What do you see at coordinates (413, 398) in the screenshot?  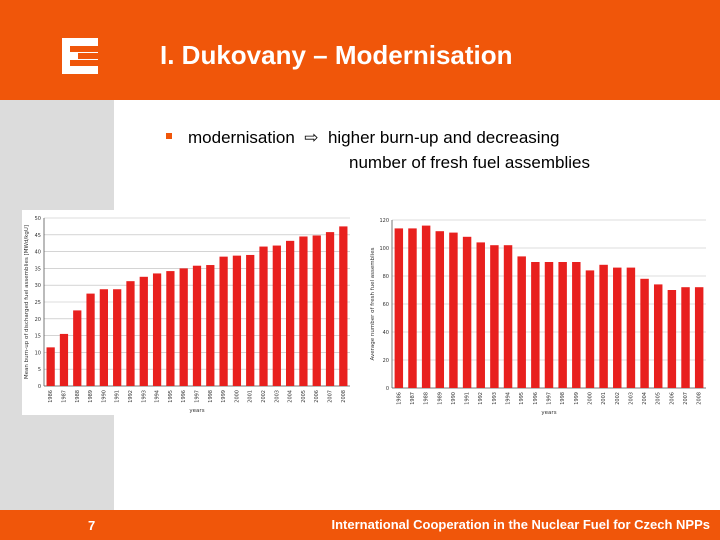 I see `x-tick-label: 1987` at bounding box center [413, 398].